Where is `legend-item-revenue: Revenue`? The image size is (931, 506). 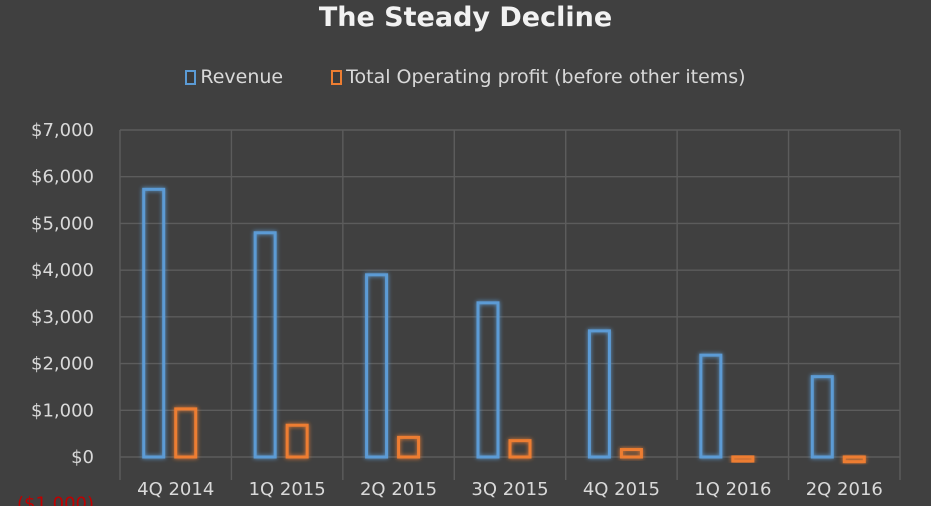
legend-item-revenue: Revenue is located at coordinates (234, 77).